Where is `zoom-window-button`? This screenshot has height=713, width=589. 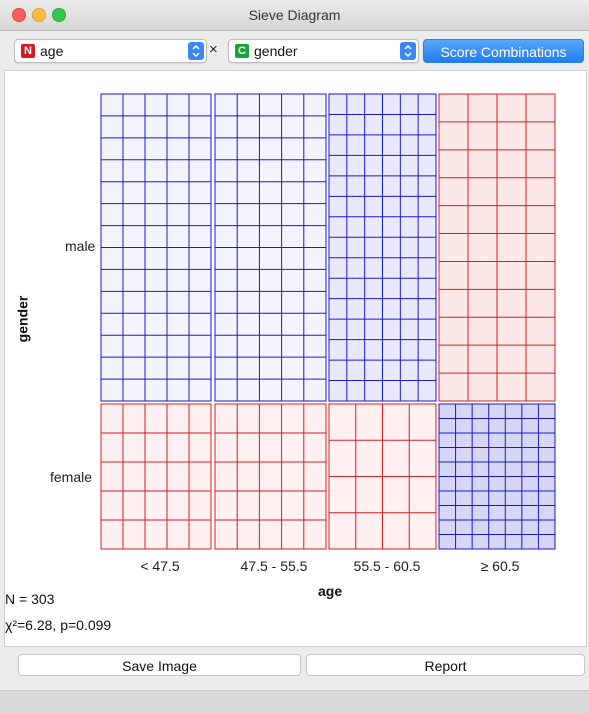
zoom-window-button is located at coordinates (59, 15).